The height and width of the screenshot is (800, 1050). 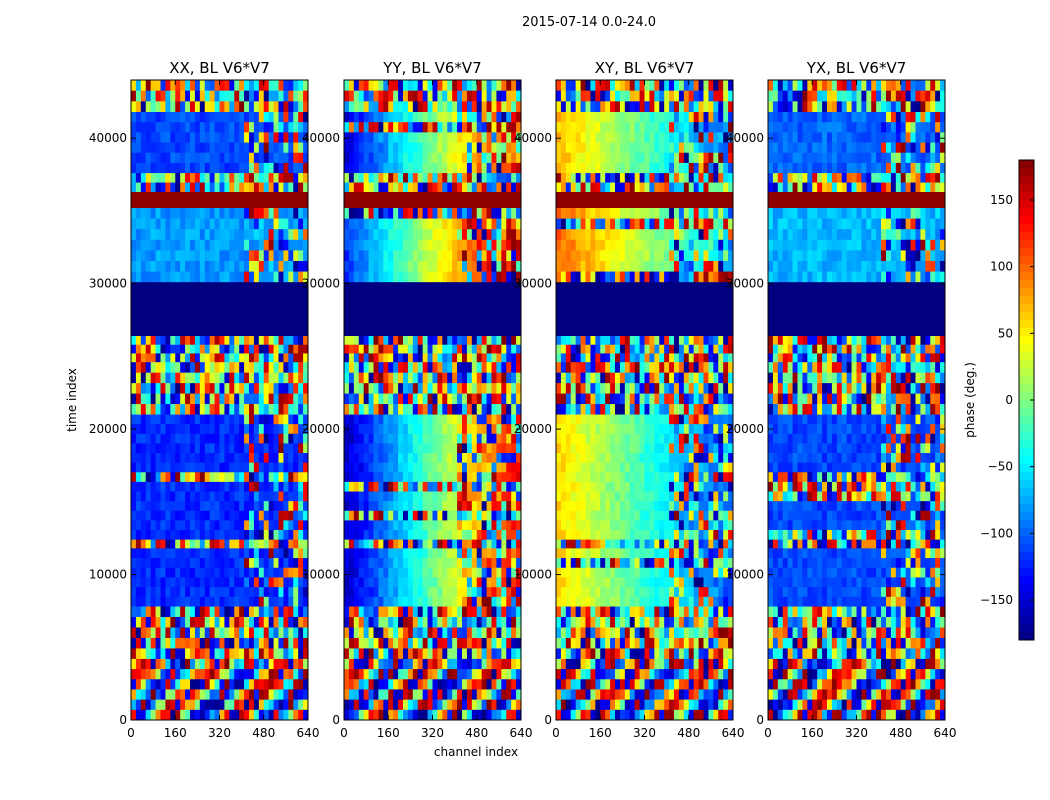 What do you see at coordinates (321, 429) in the screenshot?
I see `y-tick-label: 20000` at bounding box center [321, 429].